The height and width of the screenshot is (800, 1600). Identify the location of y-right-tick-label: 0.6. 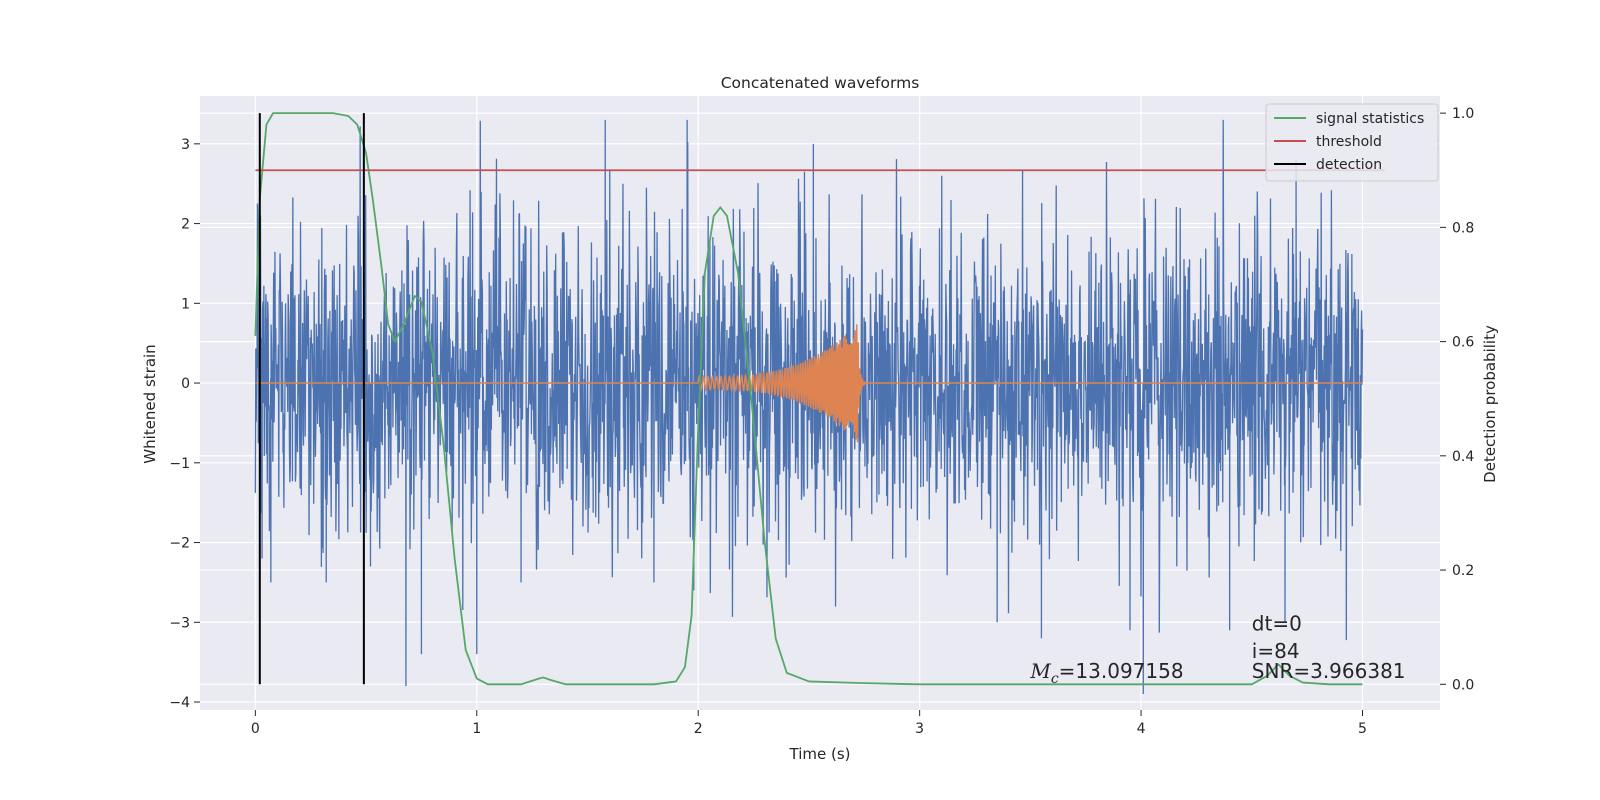
(1463, 343).